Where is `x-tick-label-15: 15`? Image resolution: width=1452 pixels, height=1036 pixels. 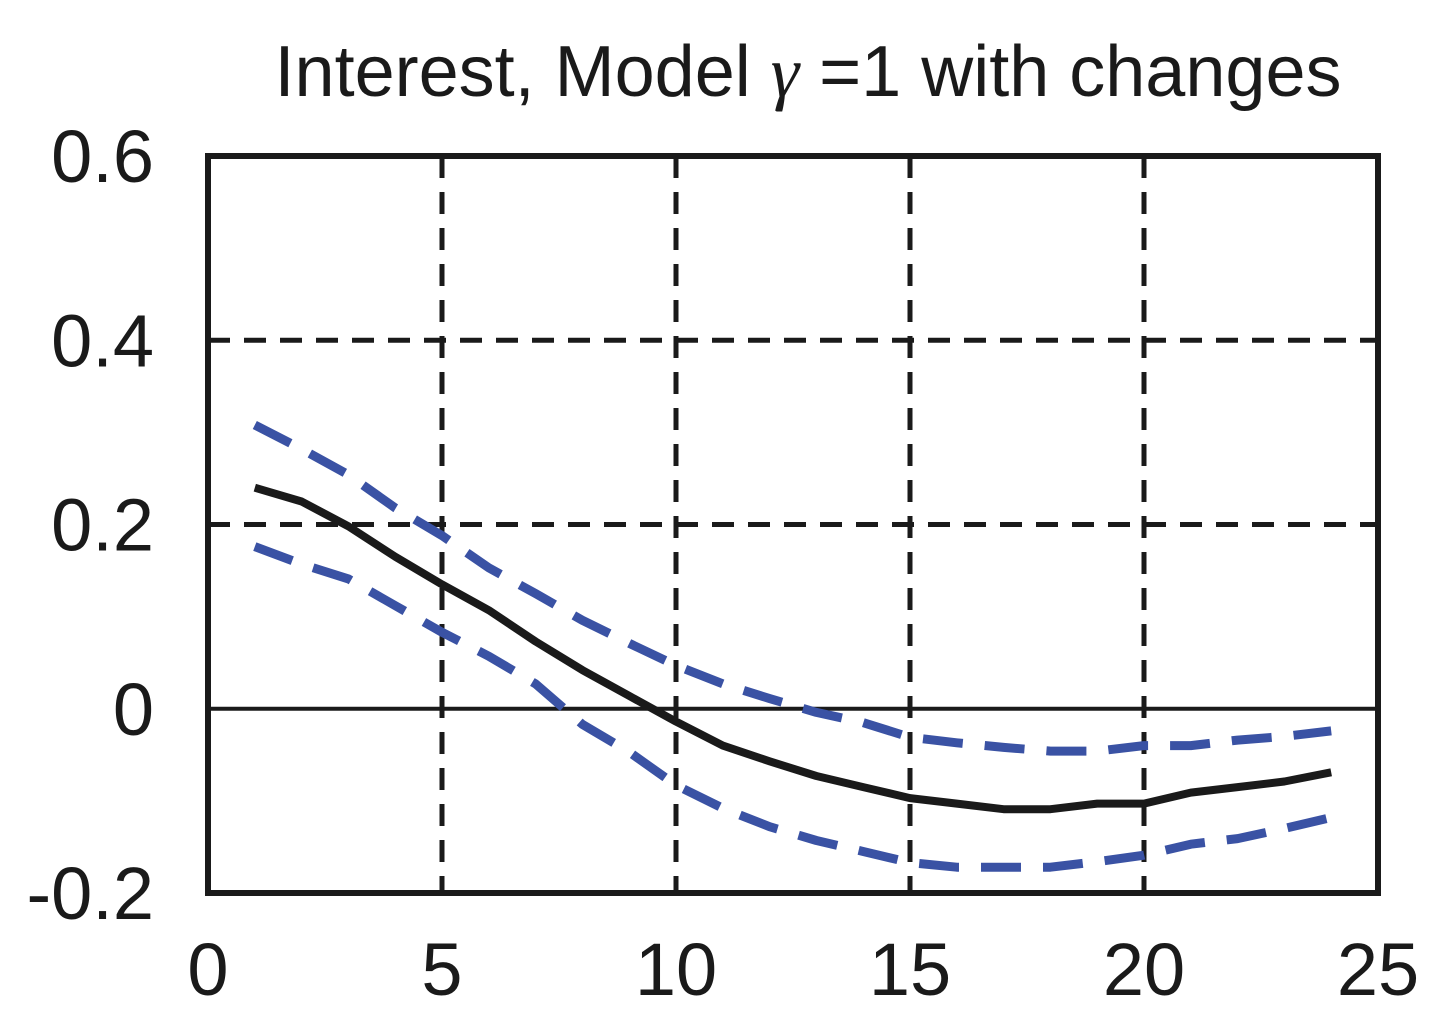 x-tick-label-15: 15 is located at coordinates (910, 969).